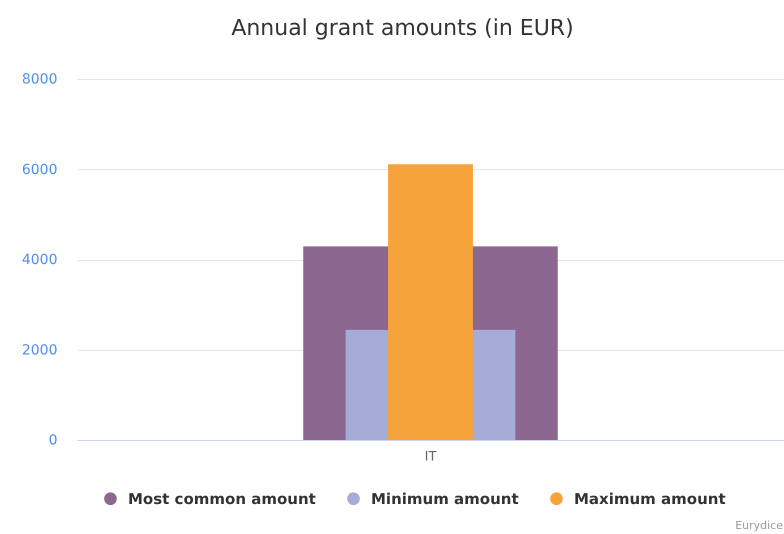  Describe the element at coordinates (402, 28) in the screenshot. I see `chart-title: Annual grant amounts (in EUR)` at that location.